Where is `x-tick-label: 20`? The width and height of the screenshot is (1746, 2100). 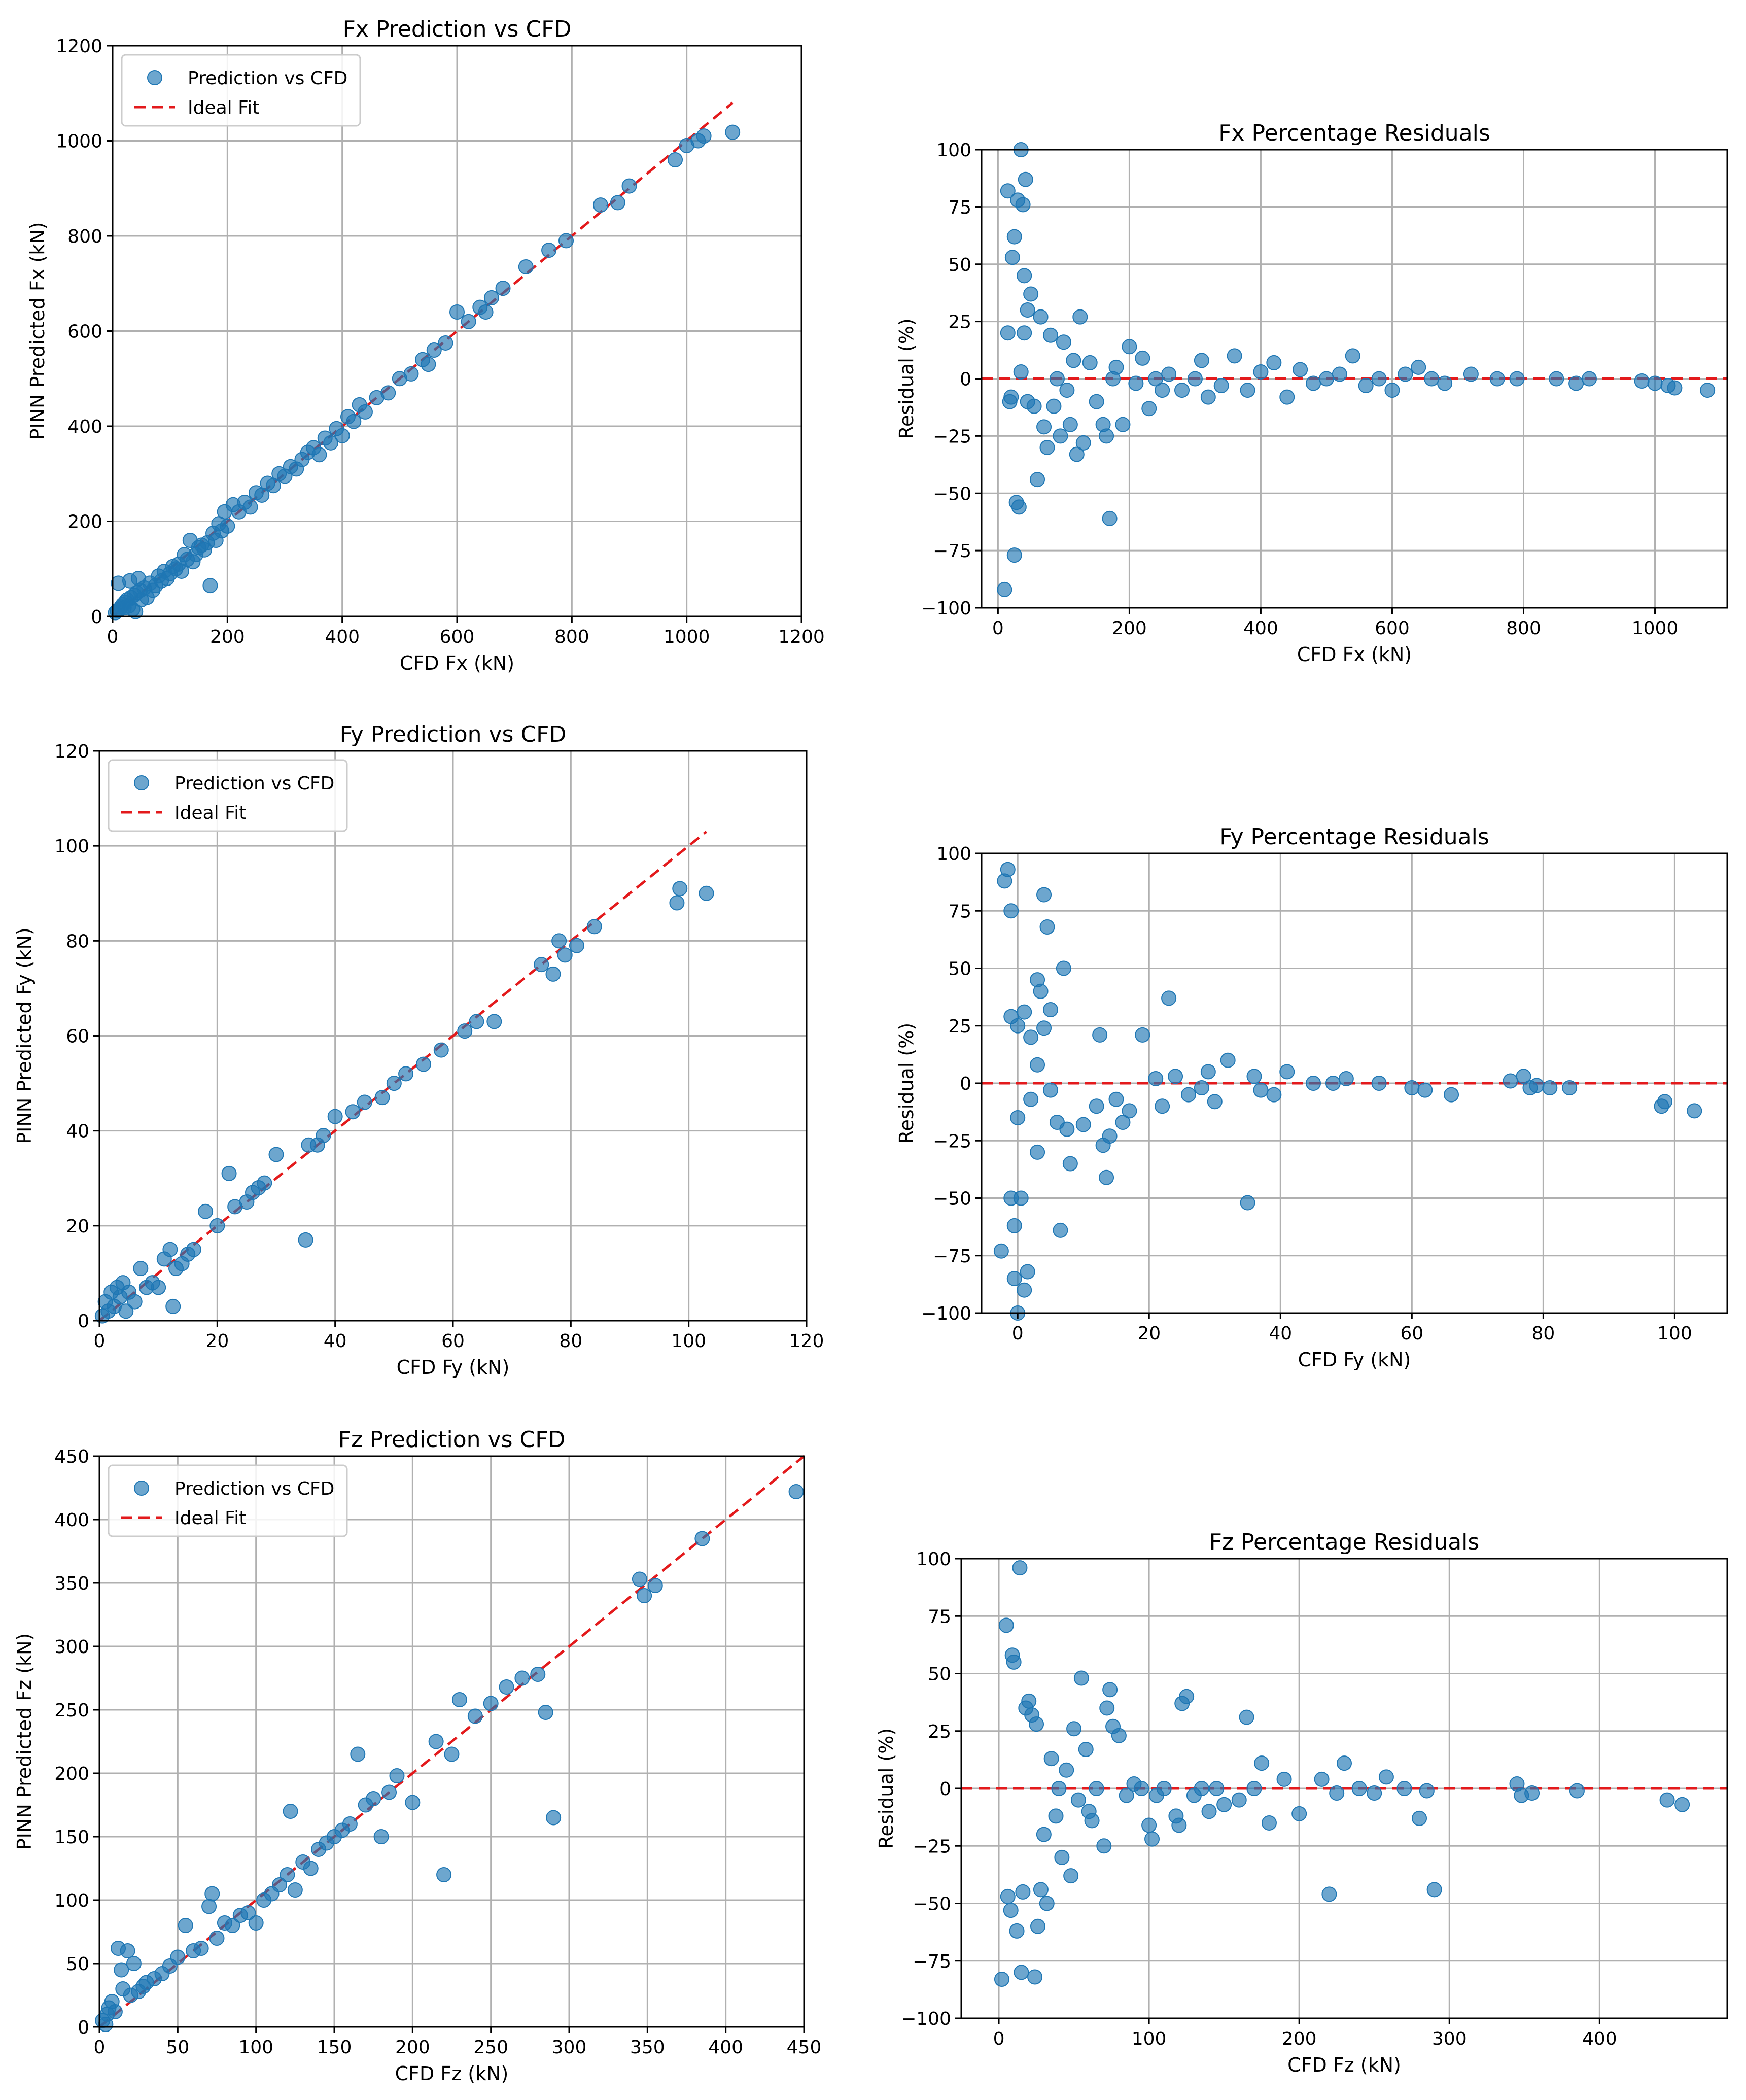
x-tick-label: 20 is located at coordinates (1149, 1333).